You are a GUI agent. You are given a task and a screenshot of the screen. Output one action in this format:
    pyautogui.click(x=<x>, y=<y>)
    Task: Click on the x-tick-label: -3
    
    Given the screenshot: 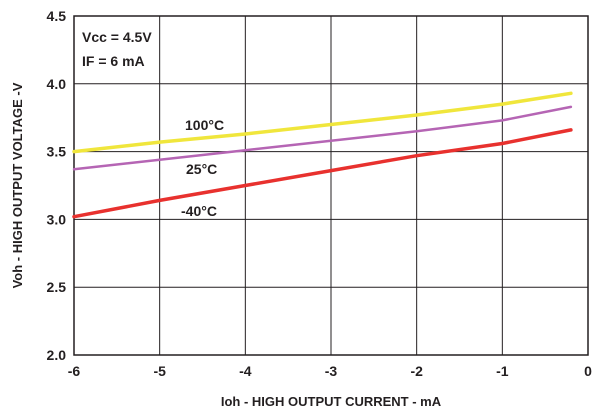 What is the action you would take?
    pyautogui.click(x=331, y=371)
    